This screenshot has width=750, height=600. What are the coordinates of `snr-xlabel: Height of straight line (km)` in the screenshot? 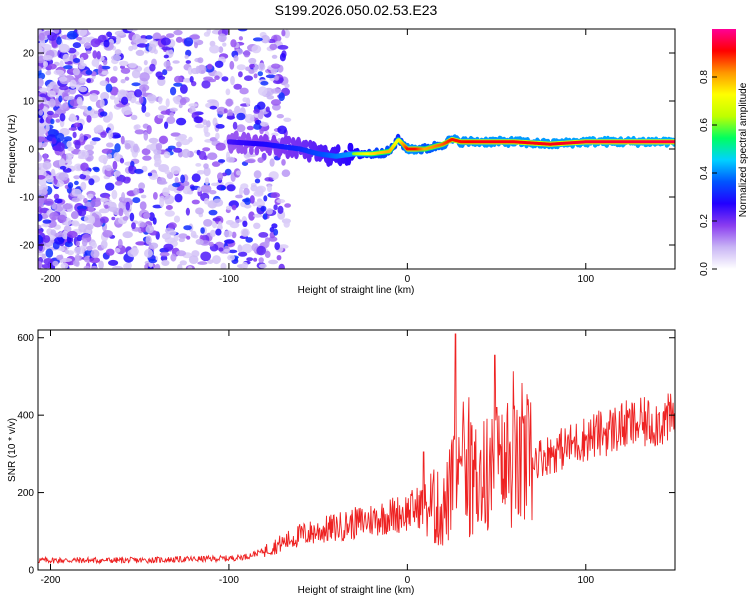 It's located at (356, 590).